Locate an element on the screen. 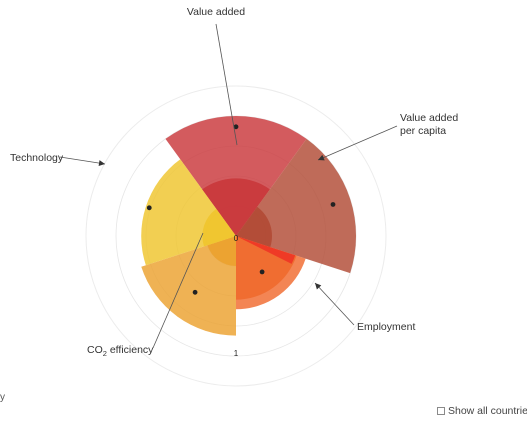 This screenshot has height=426, width=527. marker-technology is located at coordinates (149, 208).